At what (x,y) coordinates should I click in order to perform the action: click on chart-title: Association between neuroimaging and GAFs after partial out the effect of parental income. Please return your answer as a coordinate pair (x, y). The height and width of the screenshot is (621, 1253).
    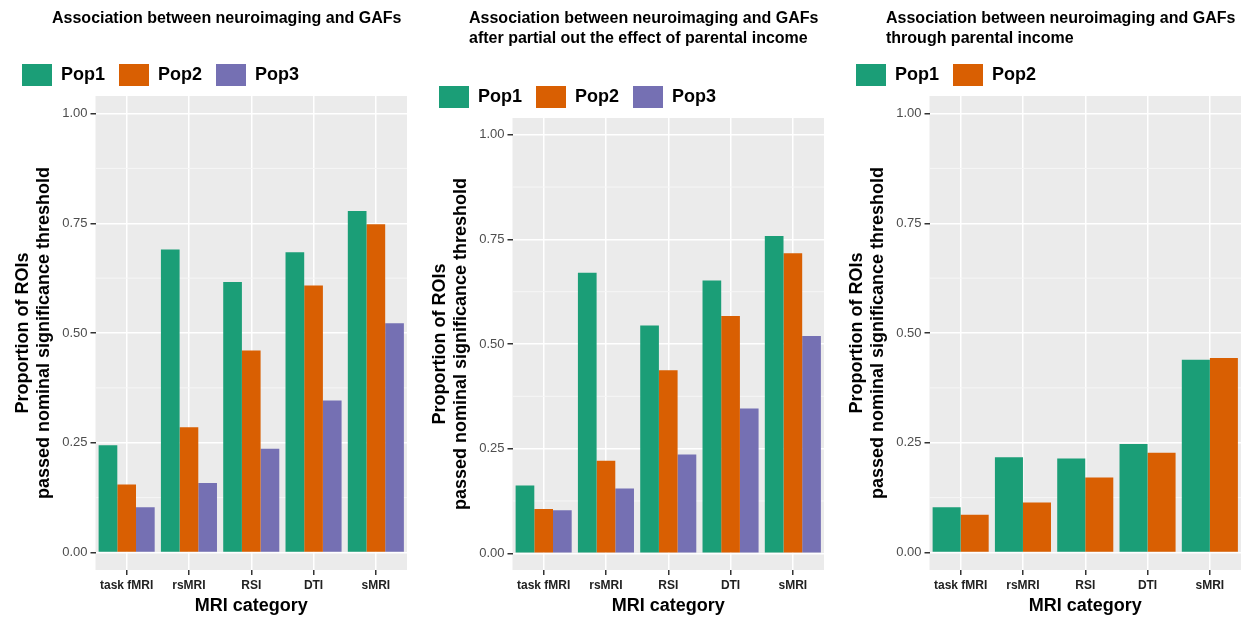
    Looking at the image, I should click on (644, 28).